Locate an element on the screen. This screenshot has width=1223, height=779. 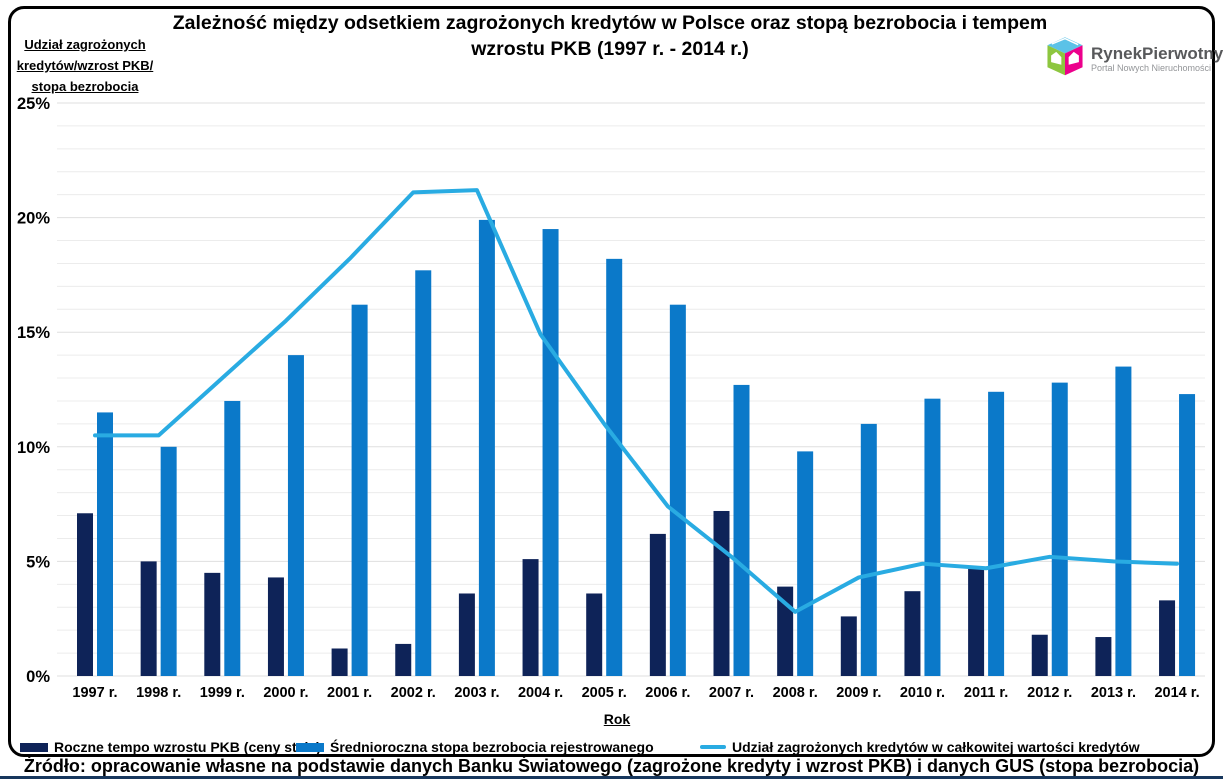
bar-gdp-2009 r. is located at coordinates (848, 646).